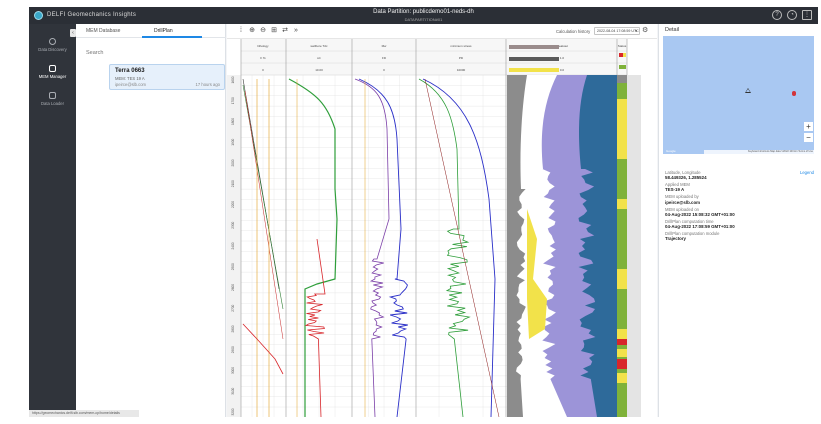 The height and width of the screenshot is (424, 821). What do you see at coordinates (264, 215) in the screenshot?
I see `trend-line` at bounding box center [264, 215].